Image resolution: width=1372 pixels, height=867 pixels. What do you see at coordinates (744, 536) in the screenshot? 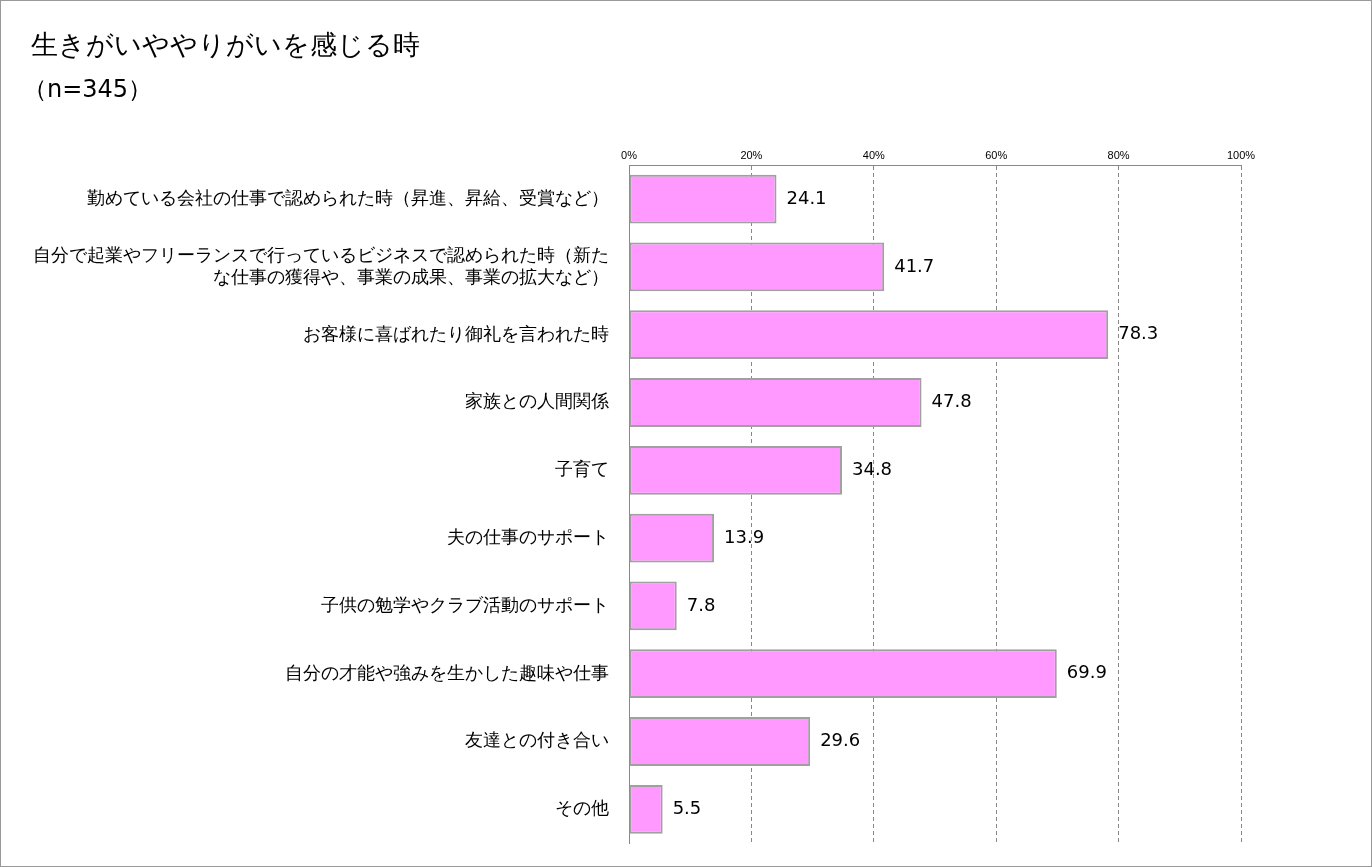
I see `data-label: 13.9` at bounding box center [744, 536].